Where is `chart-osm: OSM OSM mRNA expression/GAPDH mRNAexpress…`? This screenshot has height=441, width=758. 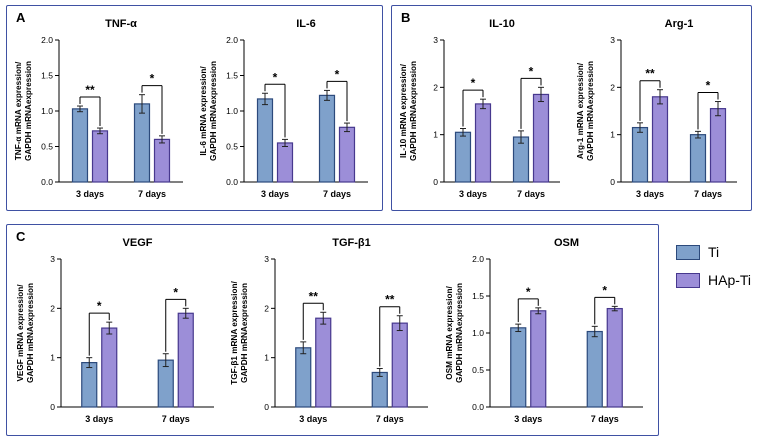
chart-osm: OSM OSM mRNA expression/GAPDH mRNAexpress… is located at coordinates (547, 331).